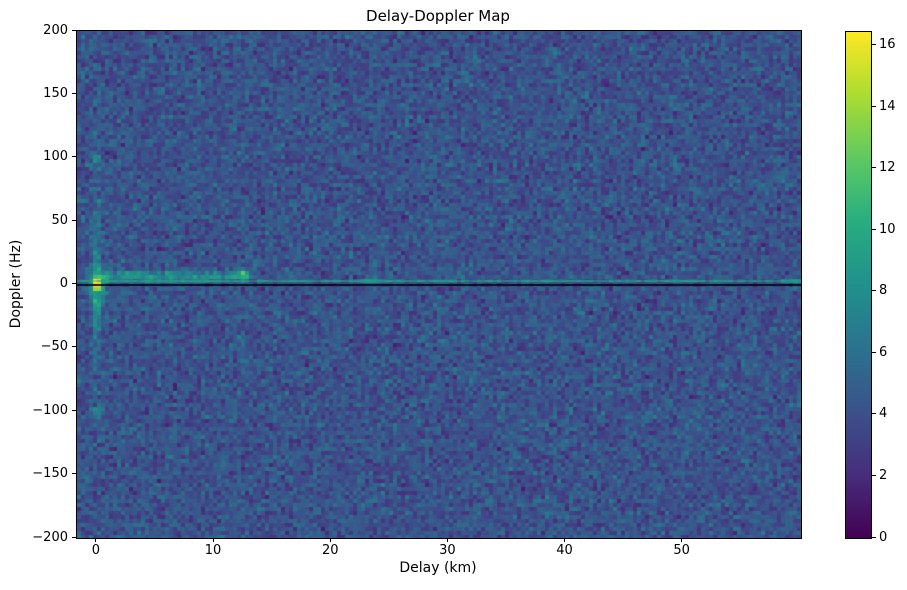  What do you see at coordinates (55, 157) in the screenshot?
I see `y-tick-label: 100` at bounding box center [55, 157].